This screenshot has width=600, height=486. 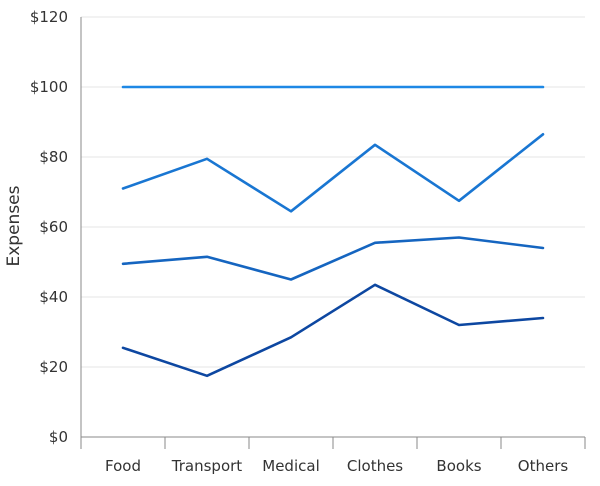 I want to click on y-tick-label: $80, so click(x=53, y=157).